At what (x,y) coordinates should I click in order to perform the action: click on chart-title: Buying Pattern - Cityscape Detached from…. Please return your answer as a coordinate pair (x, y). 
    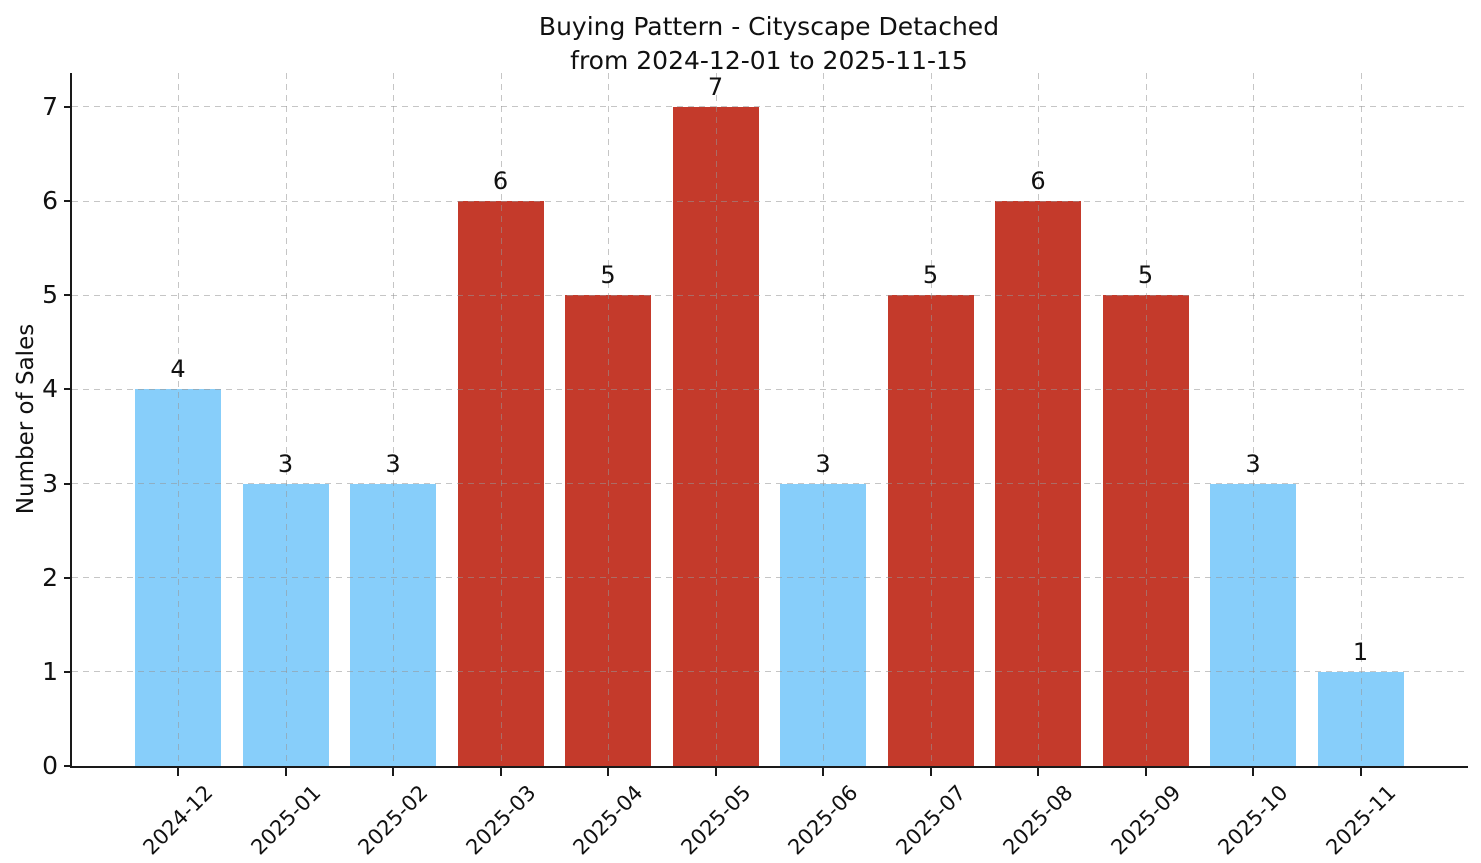
    Looking at the image, I should click on (769, 44).